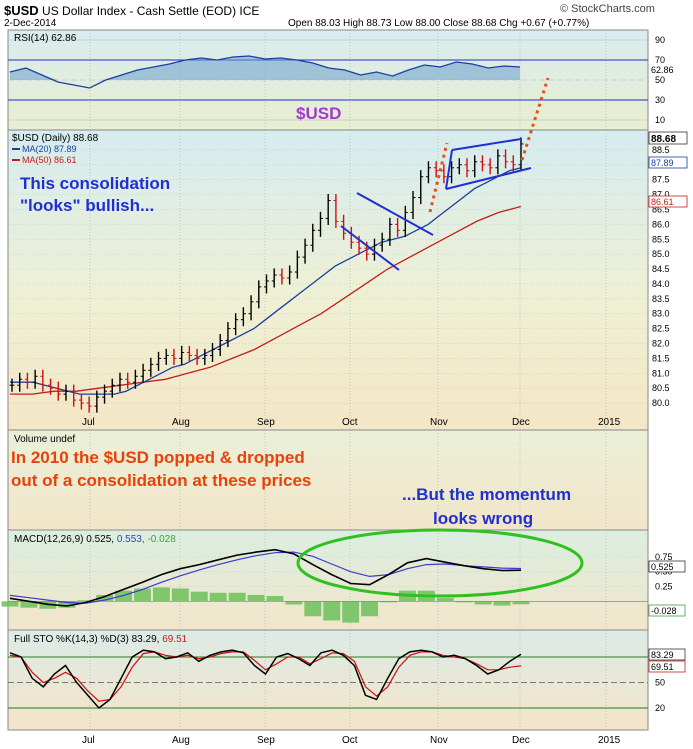 The image size is (693, 749). I want to click on sto-d-value: 69.51, so click(174, 639).